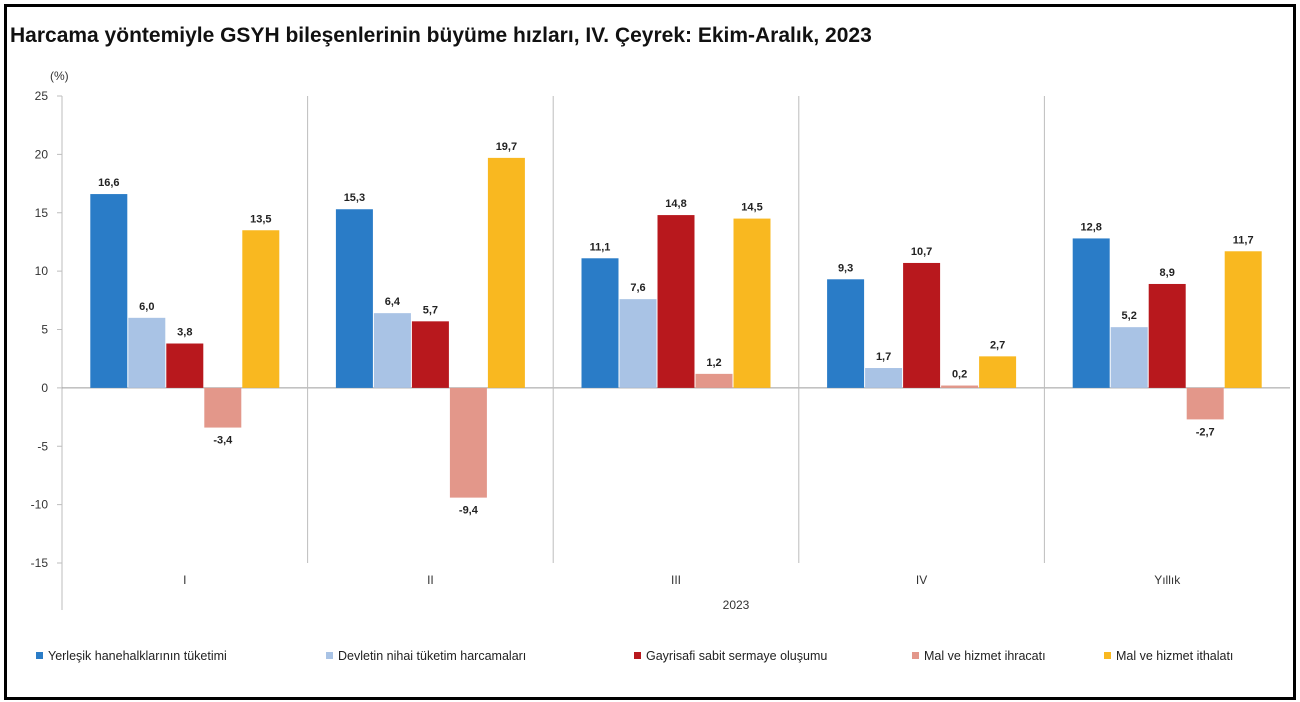 This screenshot has height=702, width=1300. What do you see at coordinates (42, 446) in the screenshot?
I see `y-tick-label: -5` at bounding box center [42, 446].